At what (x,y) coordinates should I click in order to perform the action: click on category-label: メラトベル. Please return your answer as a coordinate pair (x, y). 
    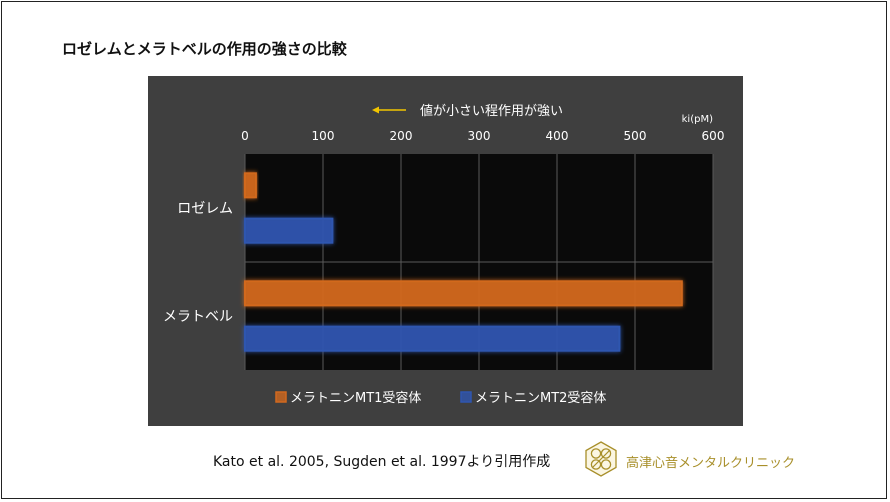
    Looking at the image, I should click on (198, 317).